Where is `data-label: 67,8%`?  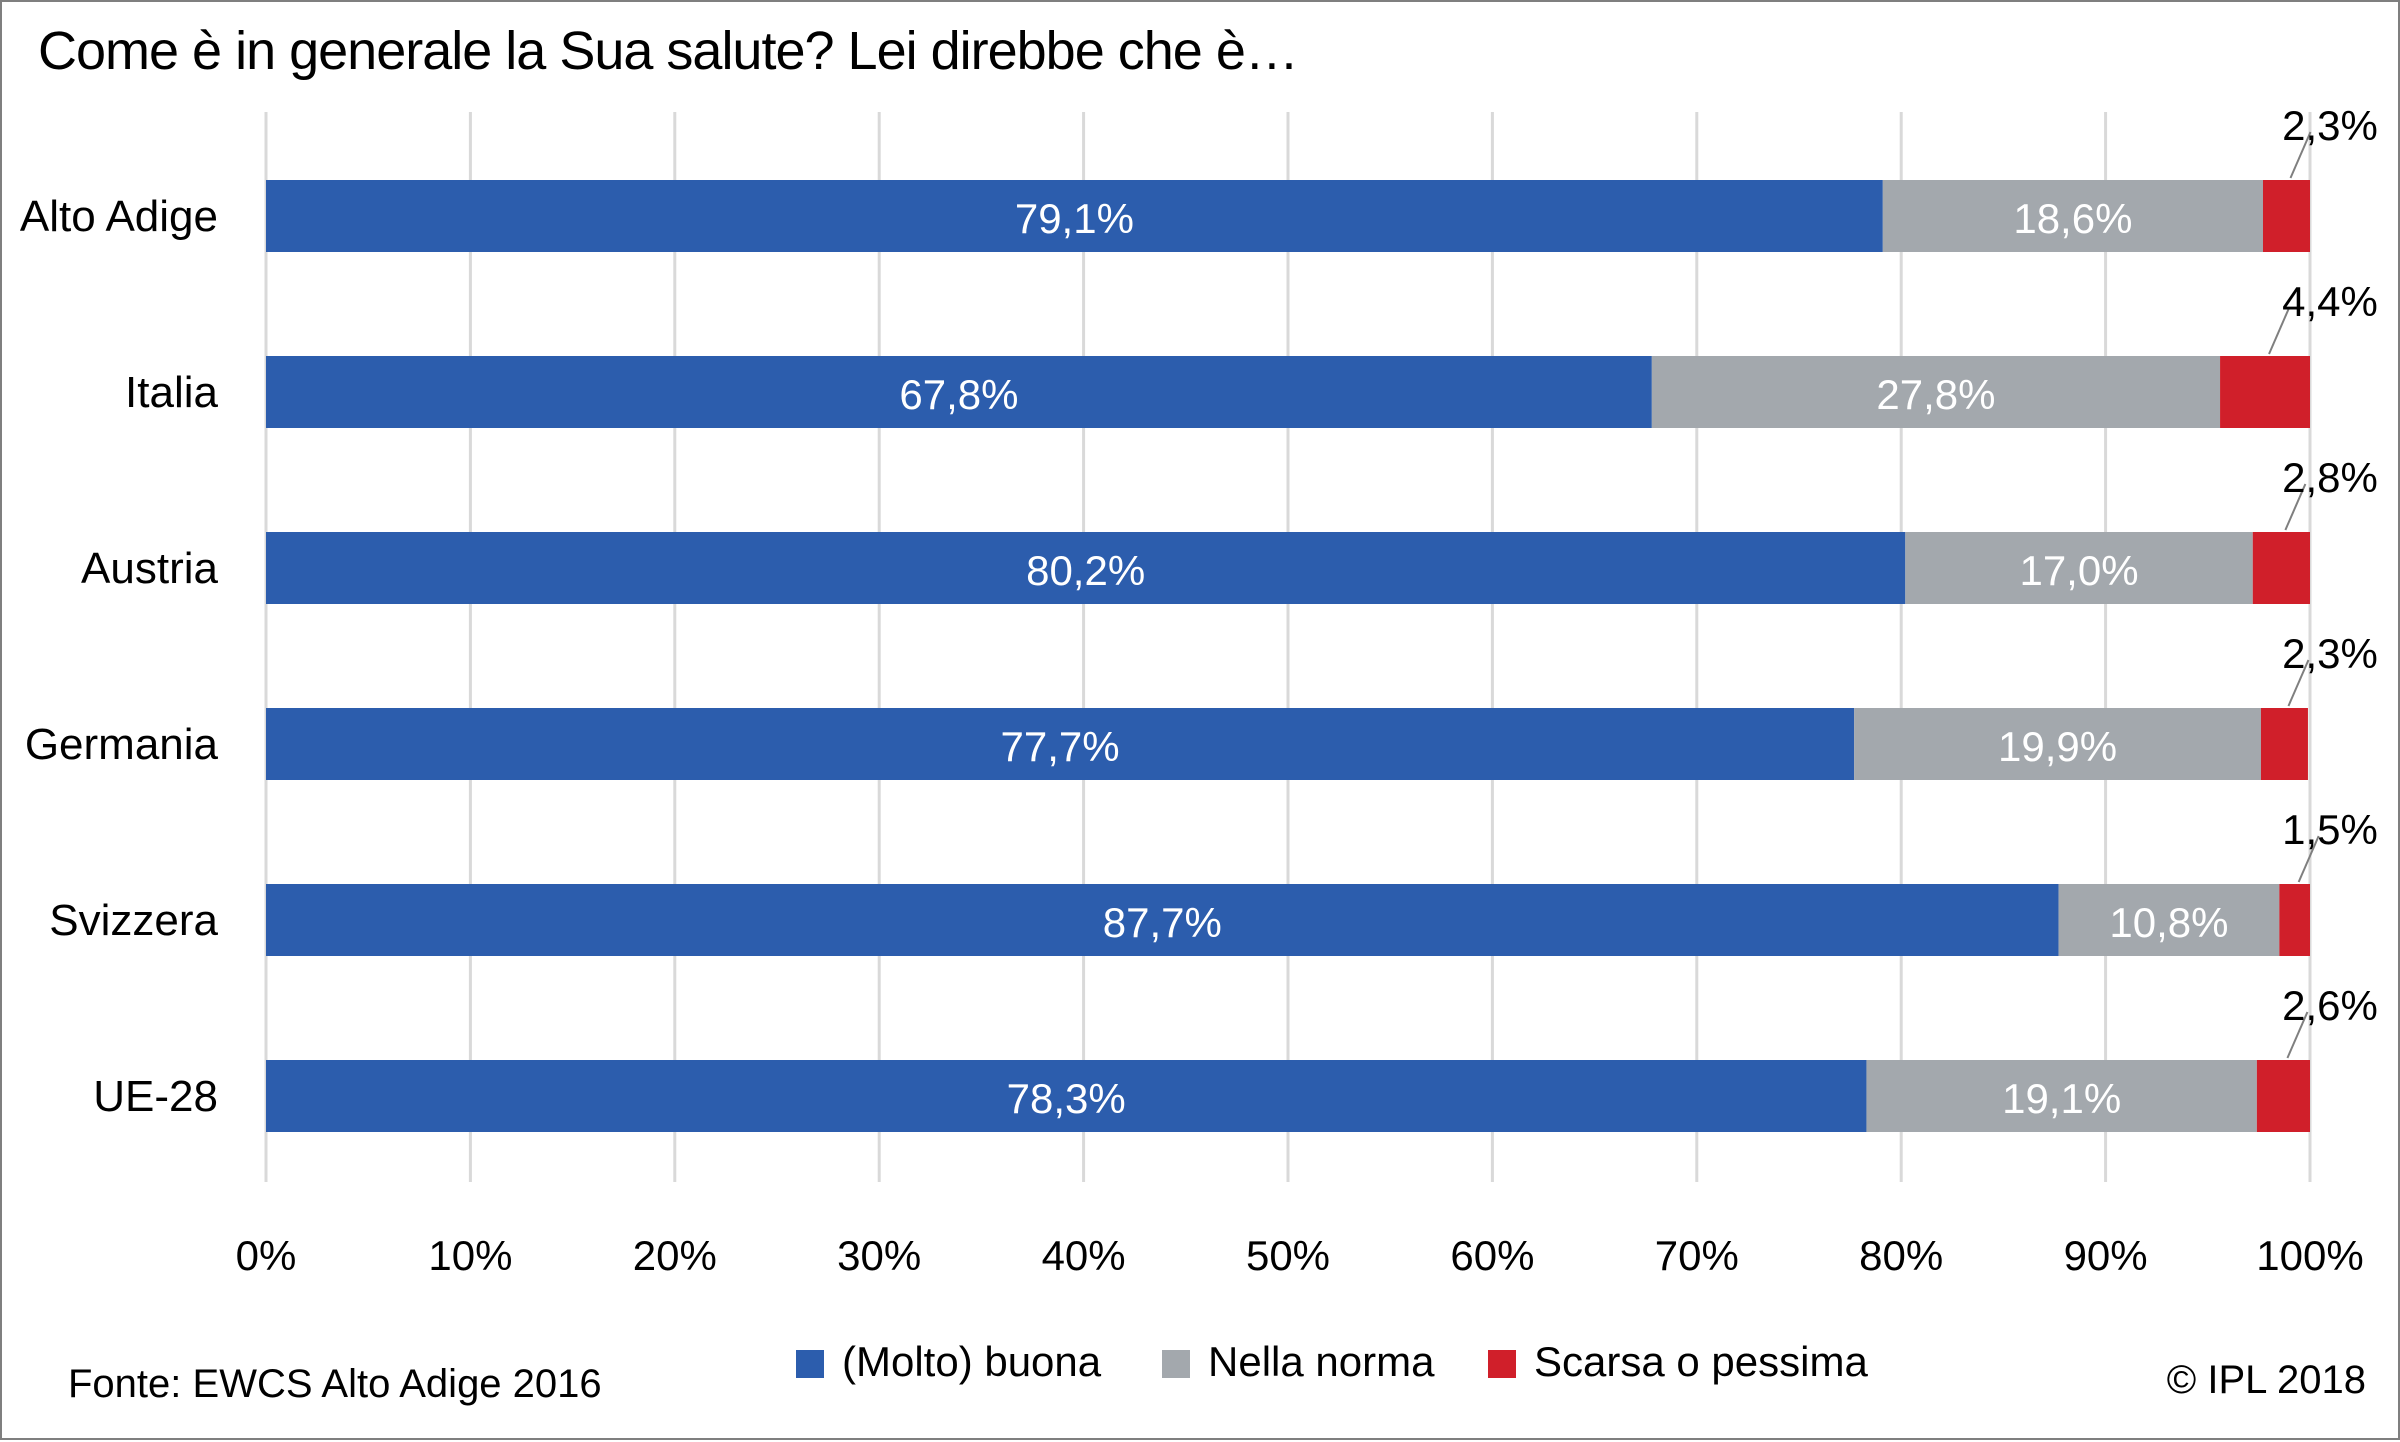 data-label: 67,8% is located at coordinates (958, 394).